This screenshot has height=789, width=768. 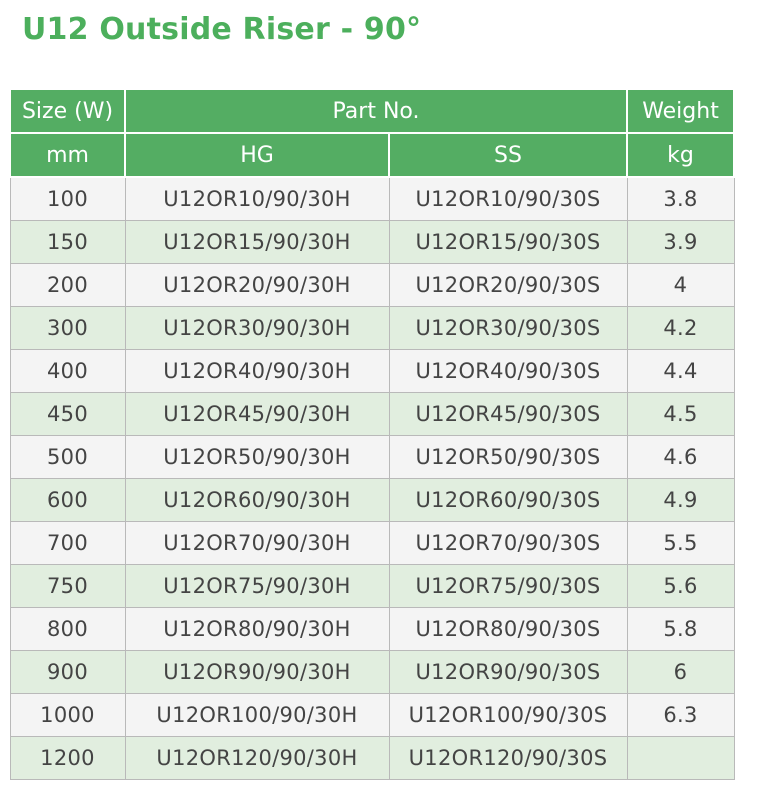 What do you see at coordinates (680, 198) in the screenshot?
I see `cell-weight: 3.8` at bounding box center [680, 198].